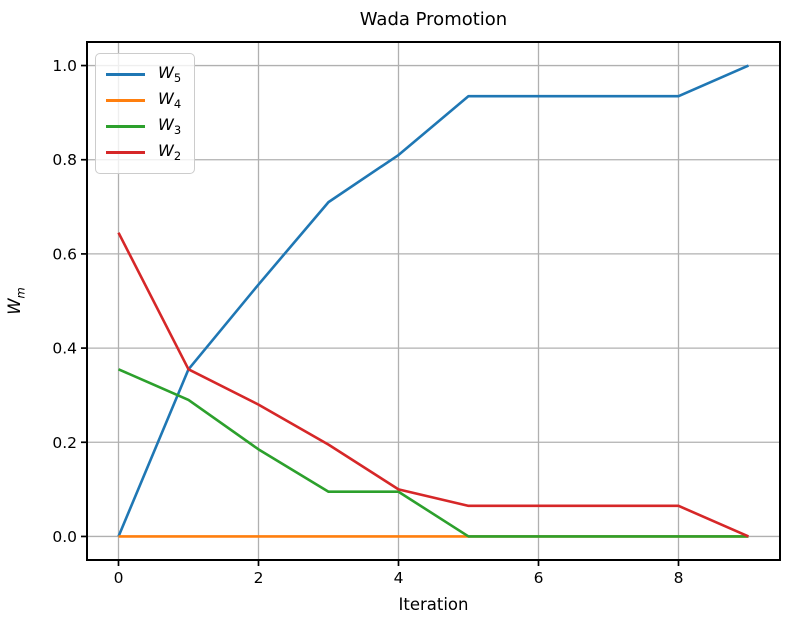  Describe the element at coordinates (170, 73) in the screenshot. I see `legend-entry-label: W5` at that location.